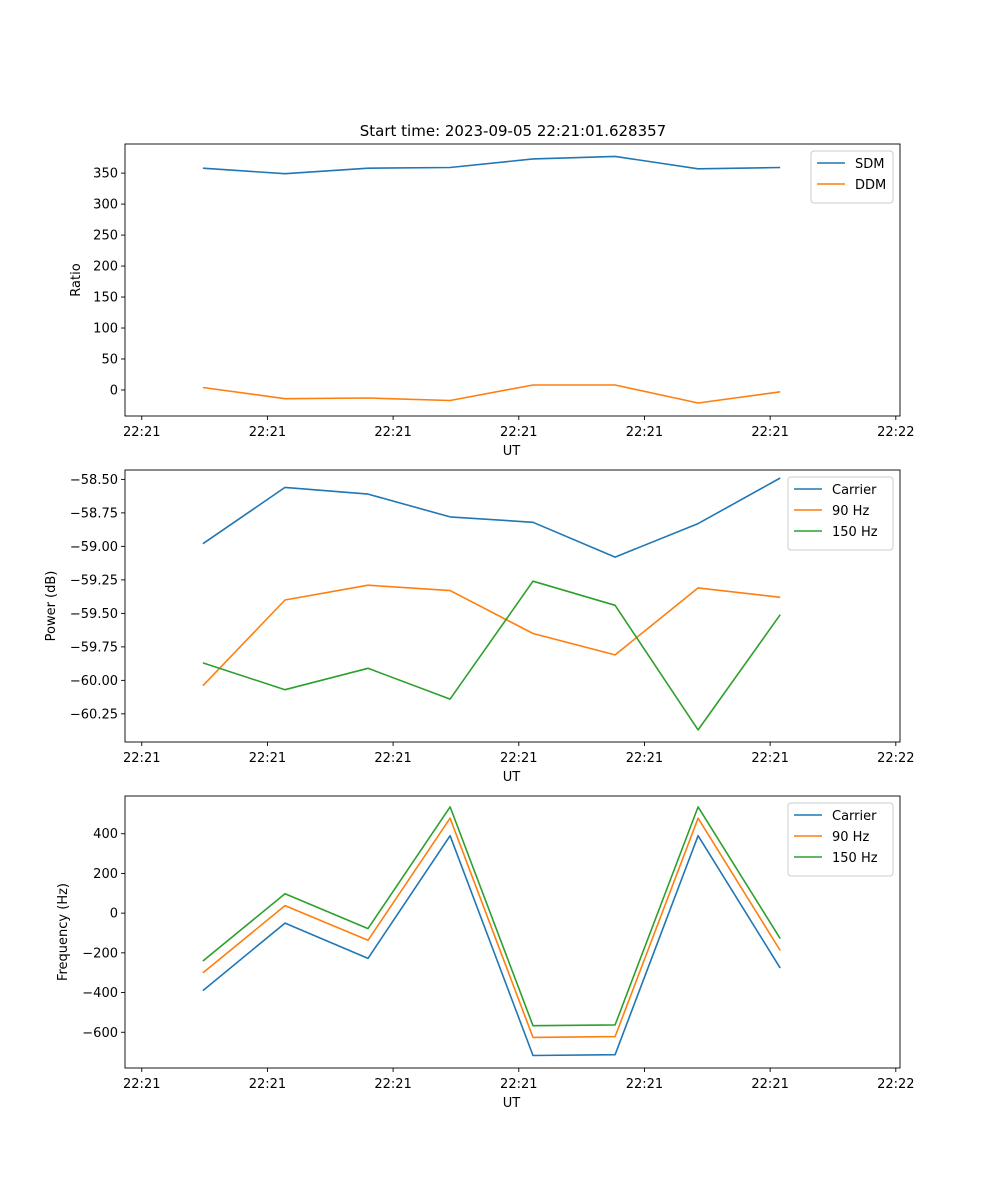 This screenshot has height=1200, width=1000. I want to click on legend-box, so click(852, 177).